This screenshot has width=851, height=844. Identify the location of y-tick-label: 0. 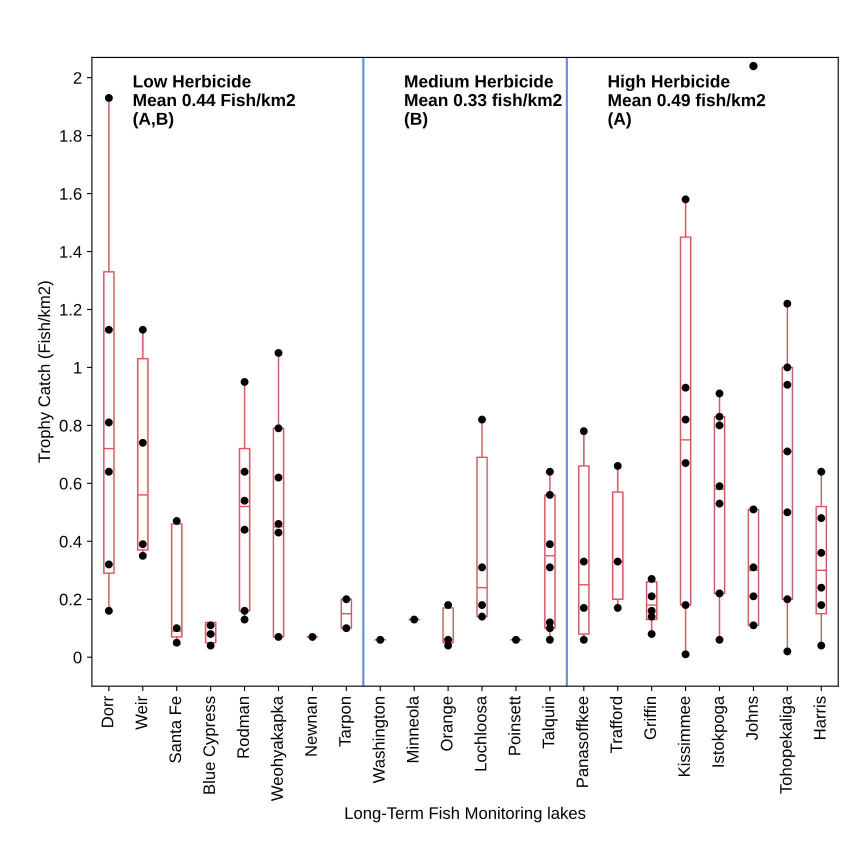
(78, 658).